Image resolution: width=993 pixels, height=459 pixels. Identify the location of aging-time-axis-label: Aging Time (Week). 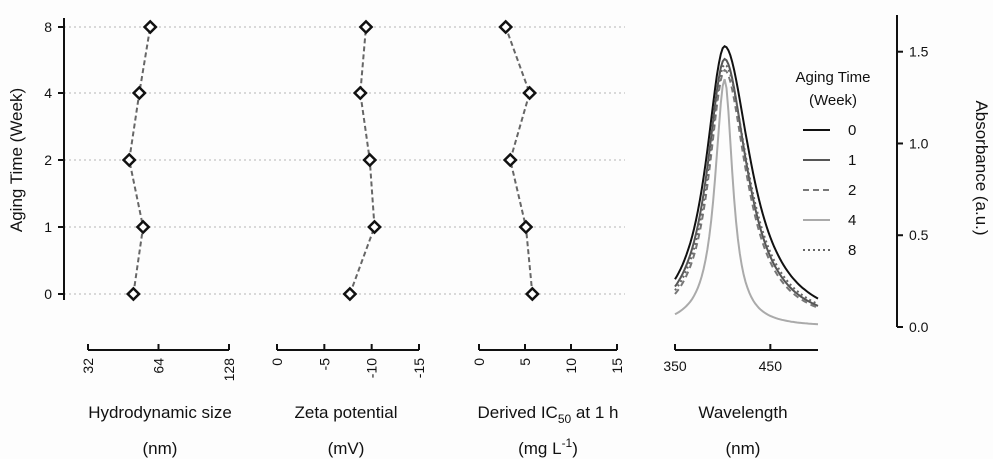
(16, 160).